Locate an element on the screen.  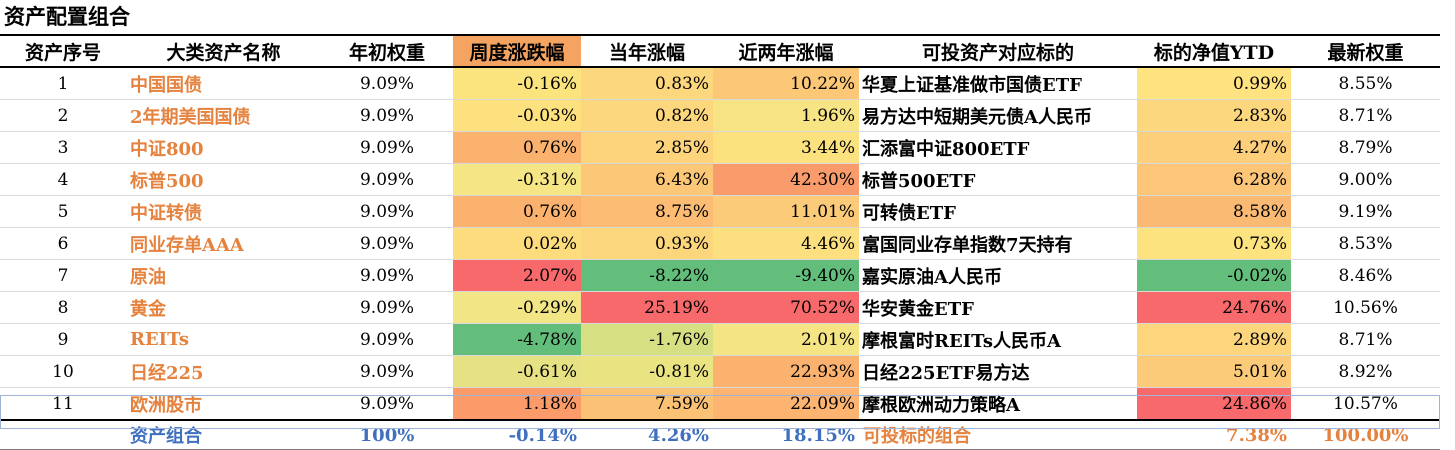
cell-ytd-change: 0.82% is located at coordinates (647, 115).